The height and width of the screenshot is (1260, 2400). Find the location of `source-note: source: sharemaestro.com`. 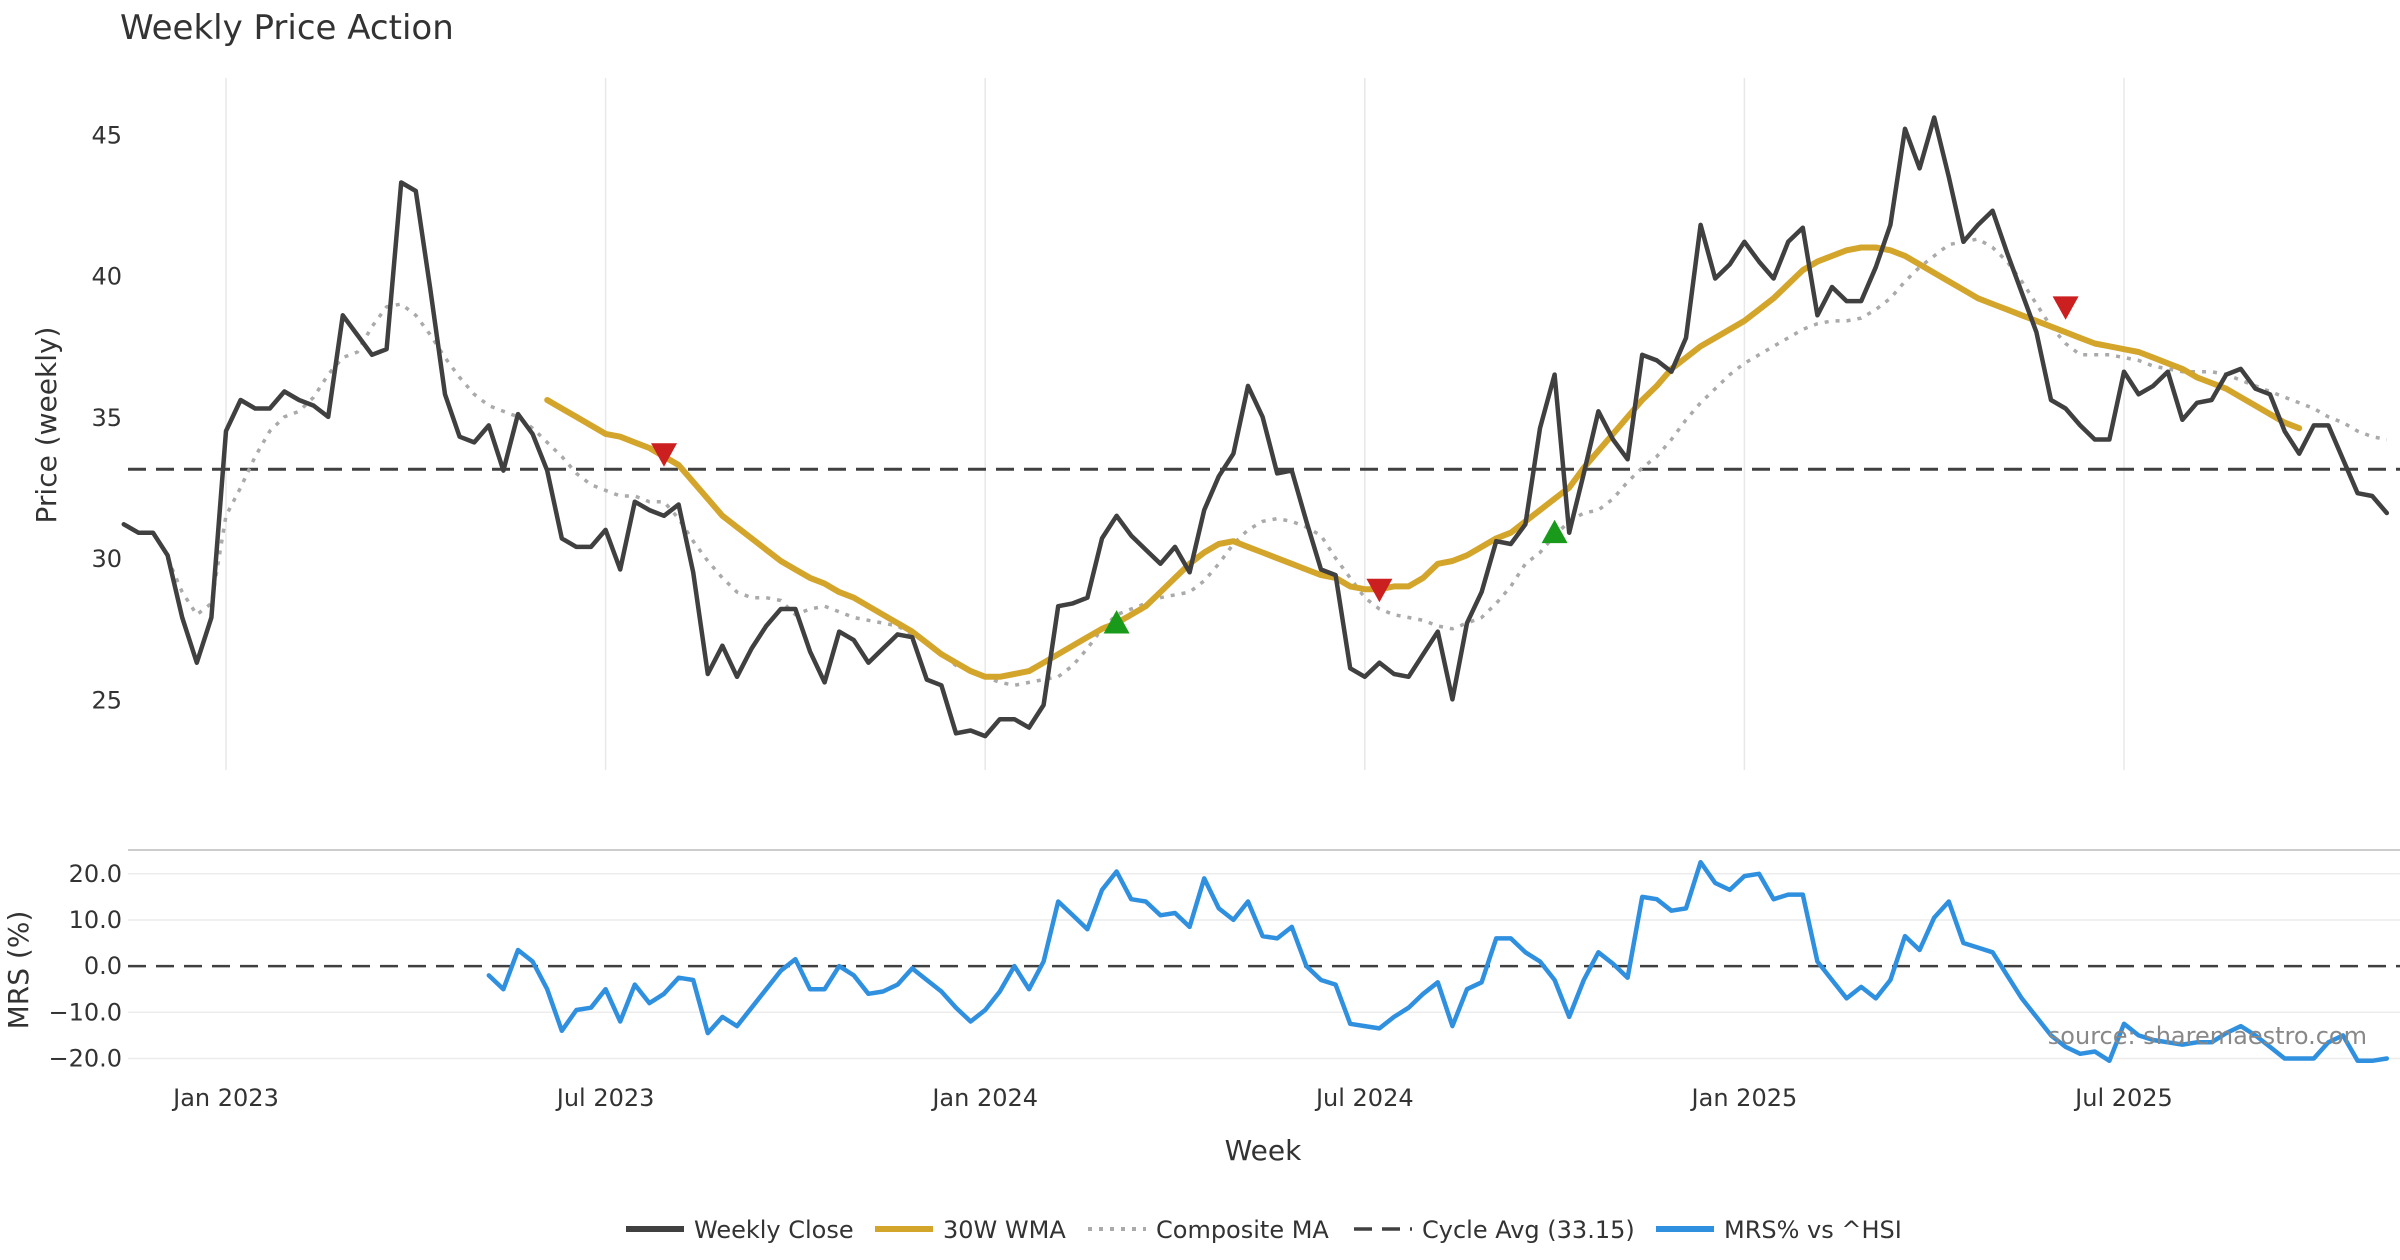

source-note: source: sharemaestro.com is located at coordinates (2207, 1036).